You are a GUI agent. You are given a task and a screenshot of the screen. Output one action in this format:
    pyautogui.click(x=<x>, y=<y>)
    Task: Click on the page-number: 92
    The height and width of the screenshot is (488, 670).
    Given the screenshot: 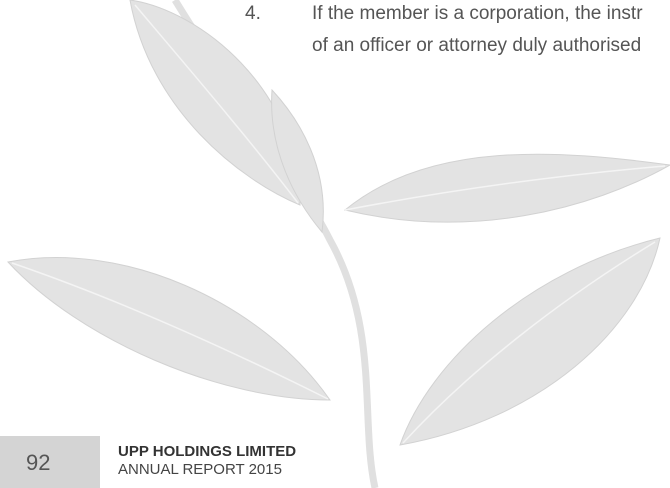 What is the action you would take?
    pyautogui.click(x=38, y=462)
    